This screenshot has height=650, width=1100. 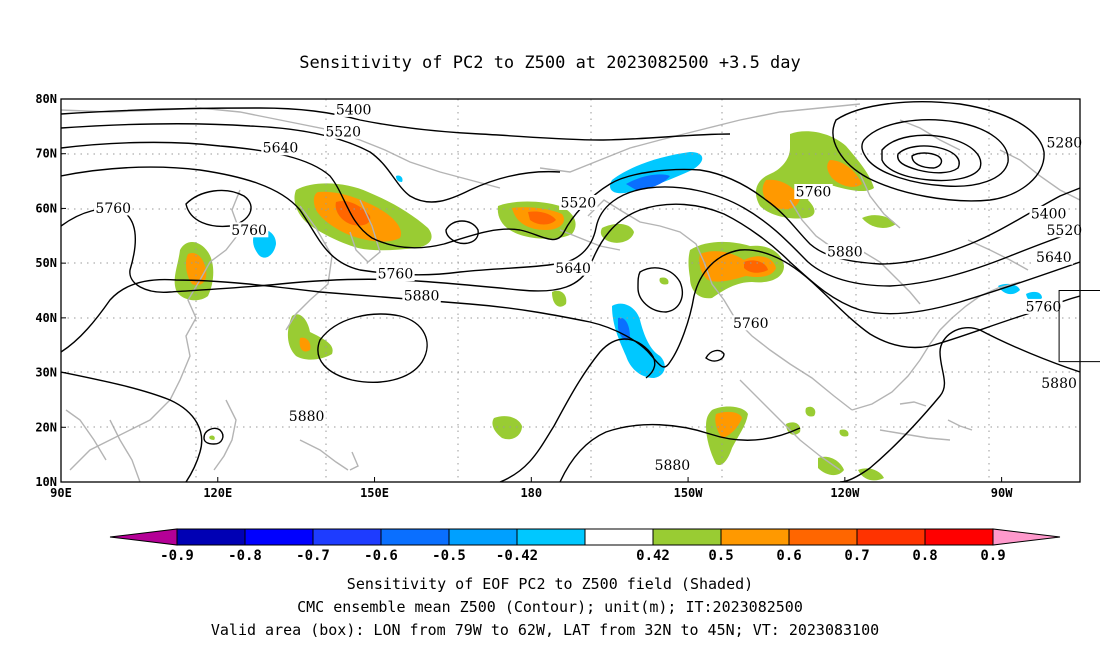 What do you see at coordinates (50, 290) in the screenshot?
I see `latitude-axis-labels: 80N 70N 60N 50N 40N 30N 20N 10N` at bounding box center [50, 290].